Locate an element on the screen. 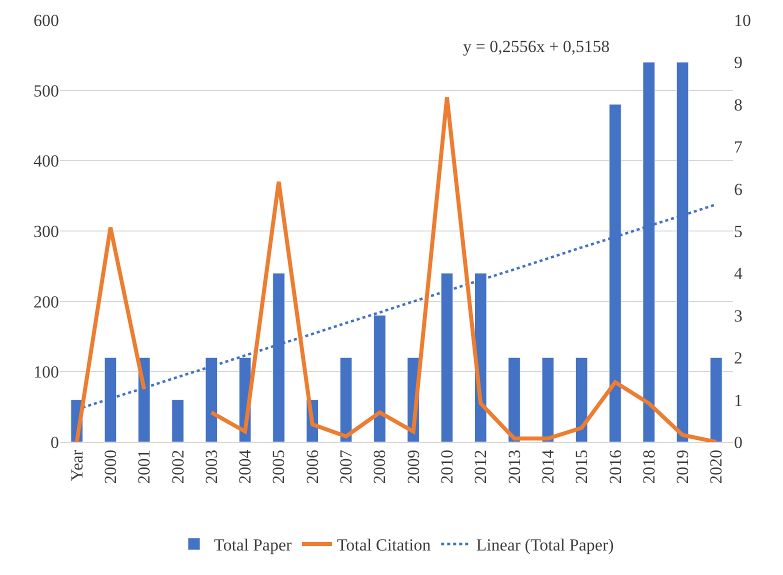 This screenshot has height=575, width=783. y2-tick-label: 1 is located at coordinates (738, 400).